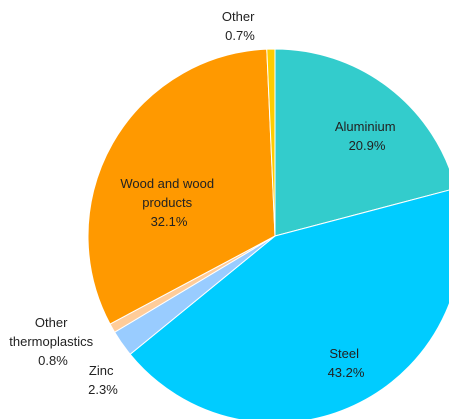 This screenshot has width=449, height=419. I want to click on value-other-thermoplastics: 0.8%, so click(53, 360).